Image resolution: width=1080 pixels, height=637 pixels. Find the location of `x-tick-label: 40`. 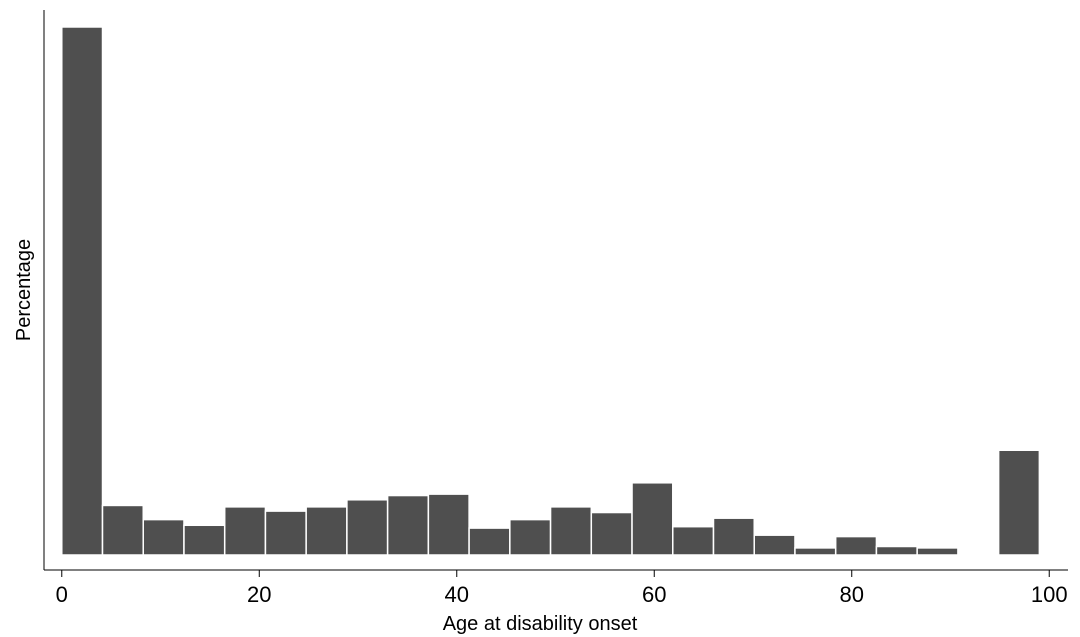

x-tick-label: 40 is located at coordinates (457, 594).